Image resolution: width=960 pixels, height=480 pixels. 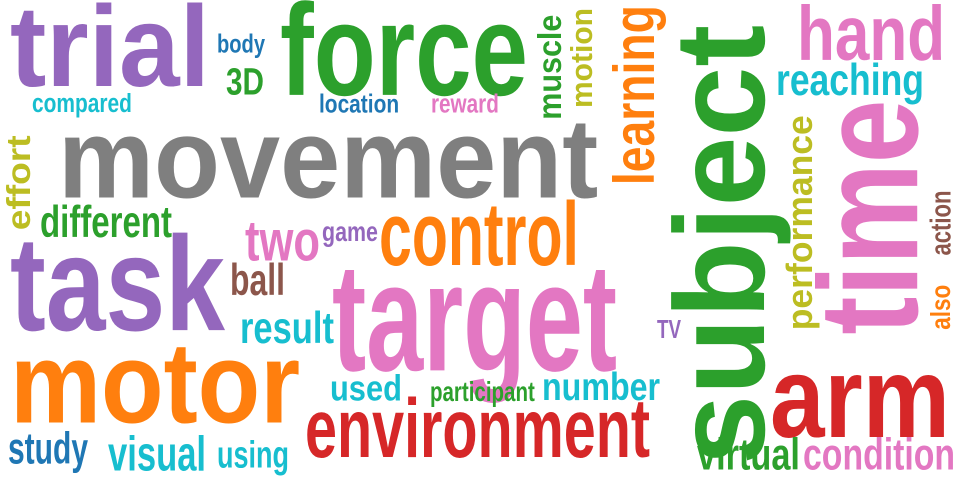 I want to click on word-control: control, so click(x=479, y=234).